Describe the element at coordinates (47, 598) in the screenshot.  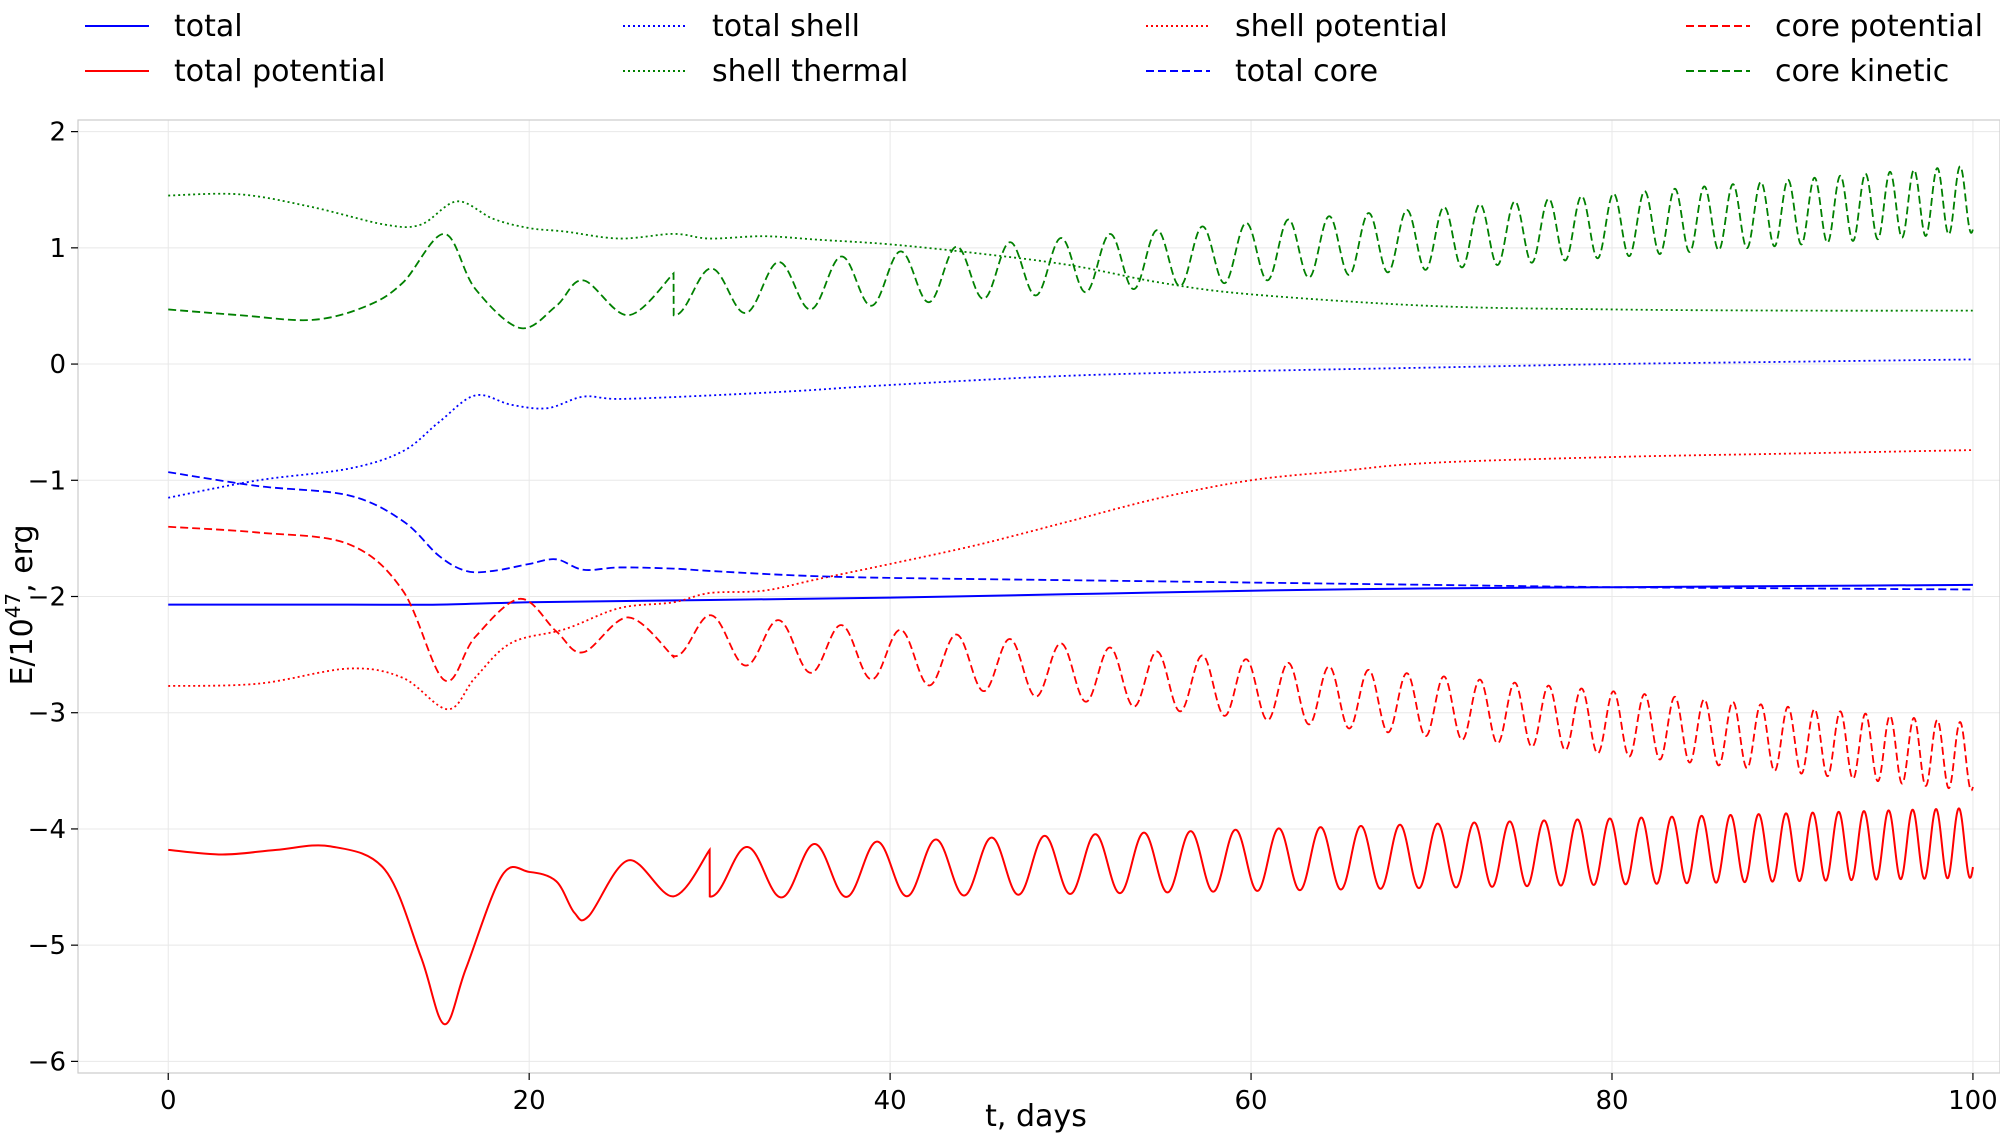
I see `y-tick-label: −2` at that location.